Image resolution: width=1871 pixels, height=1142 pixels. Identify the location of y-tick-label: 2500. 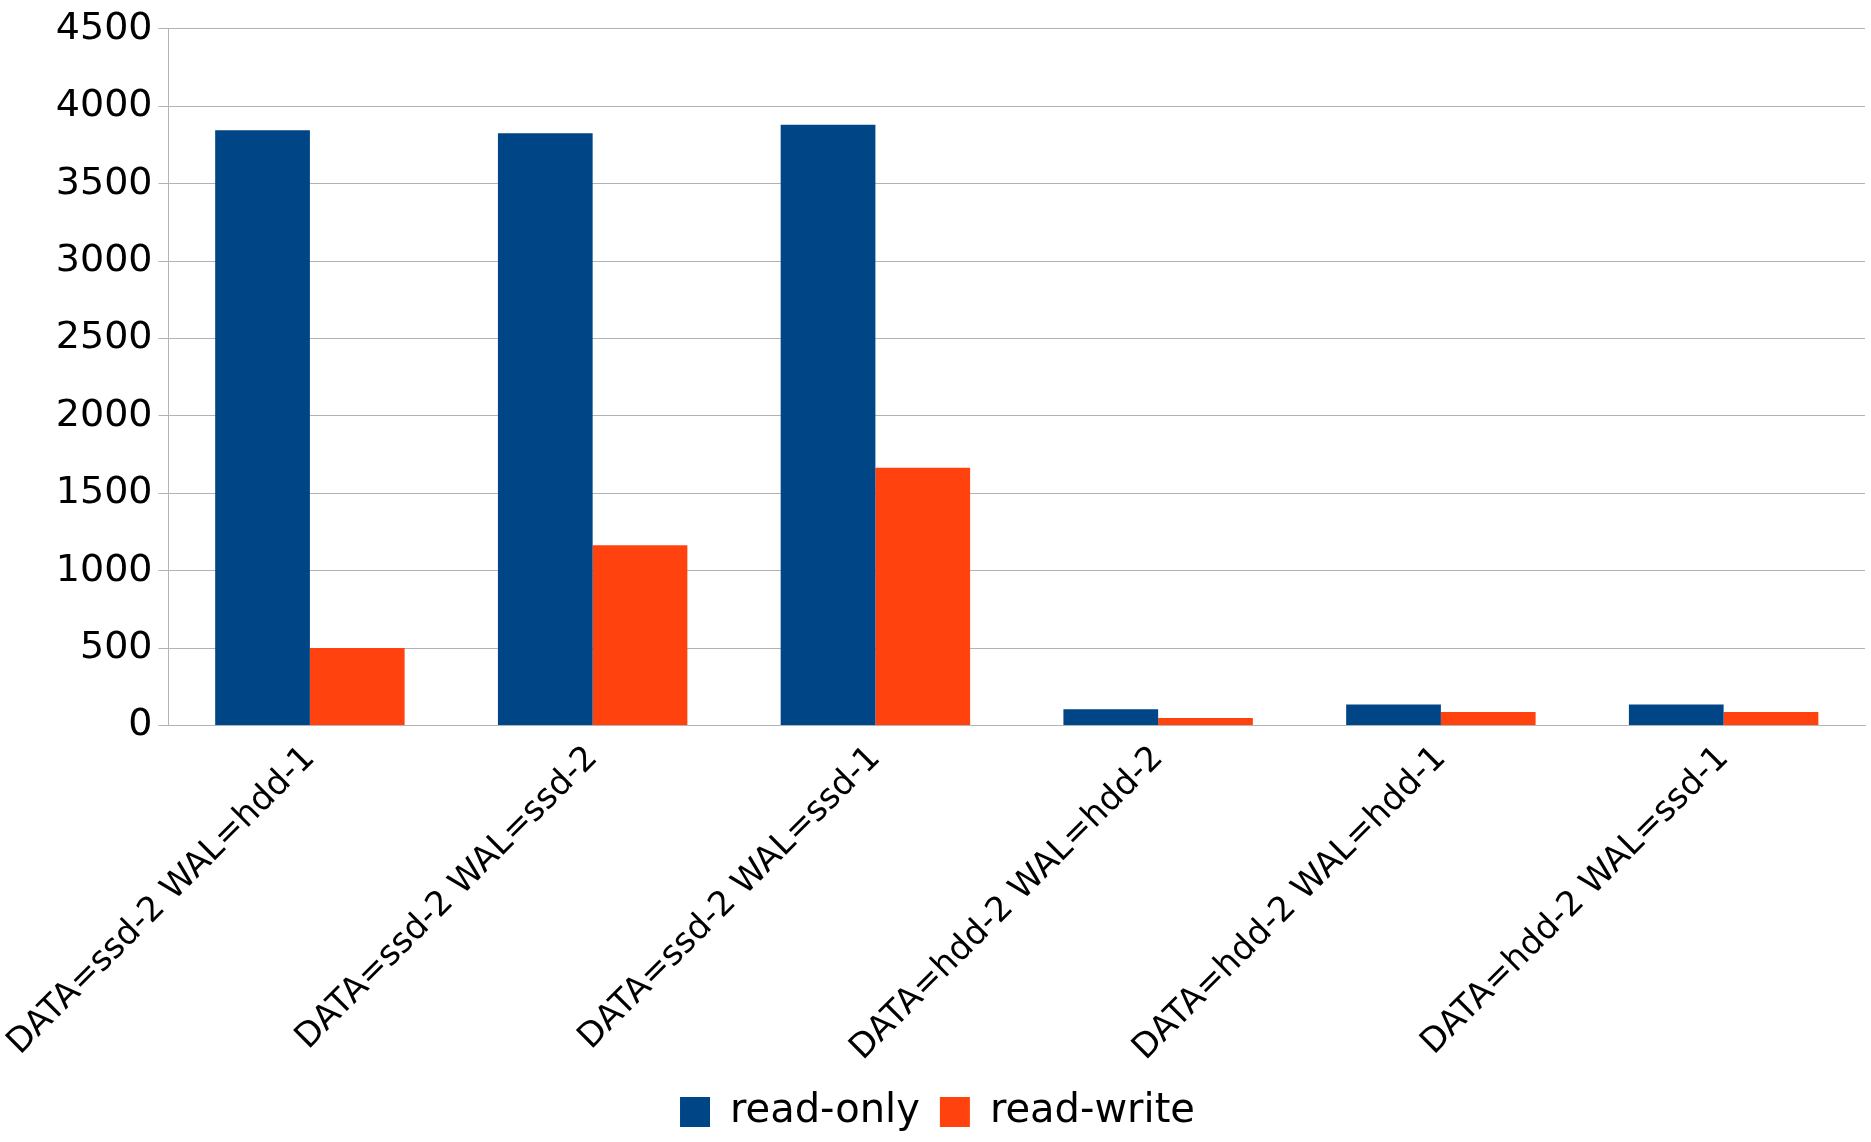
(104, 335).